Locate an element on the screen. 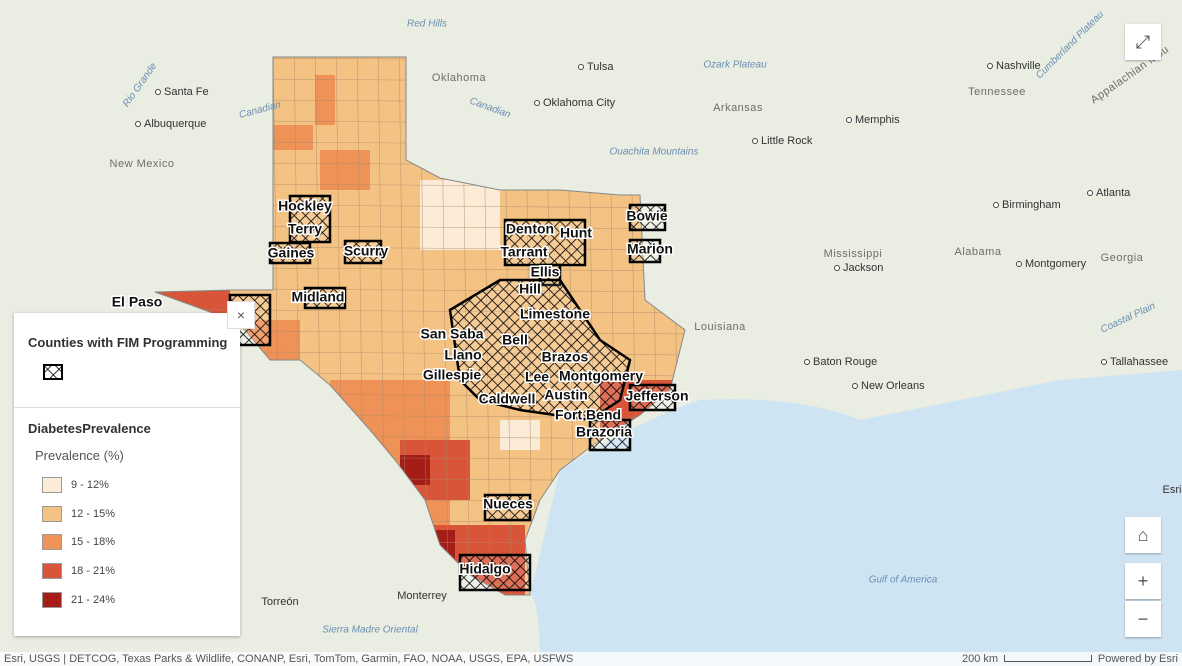  county-label: Bell is located at coordinates (515, 340).